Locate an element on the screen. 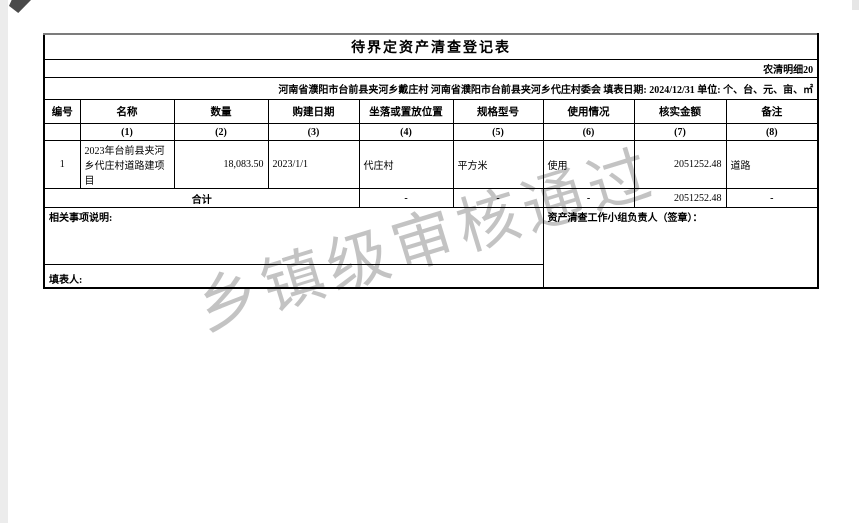  col-num-6: (6) is located at coordinates (588, 132).